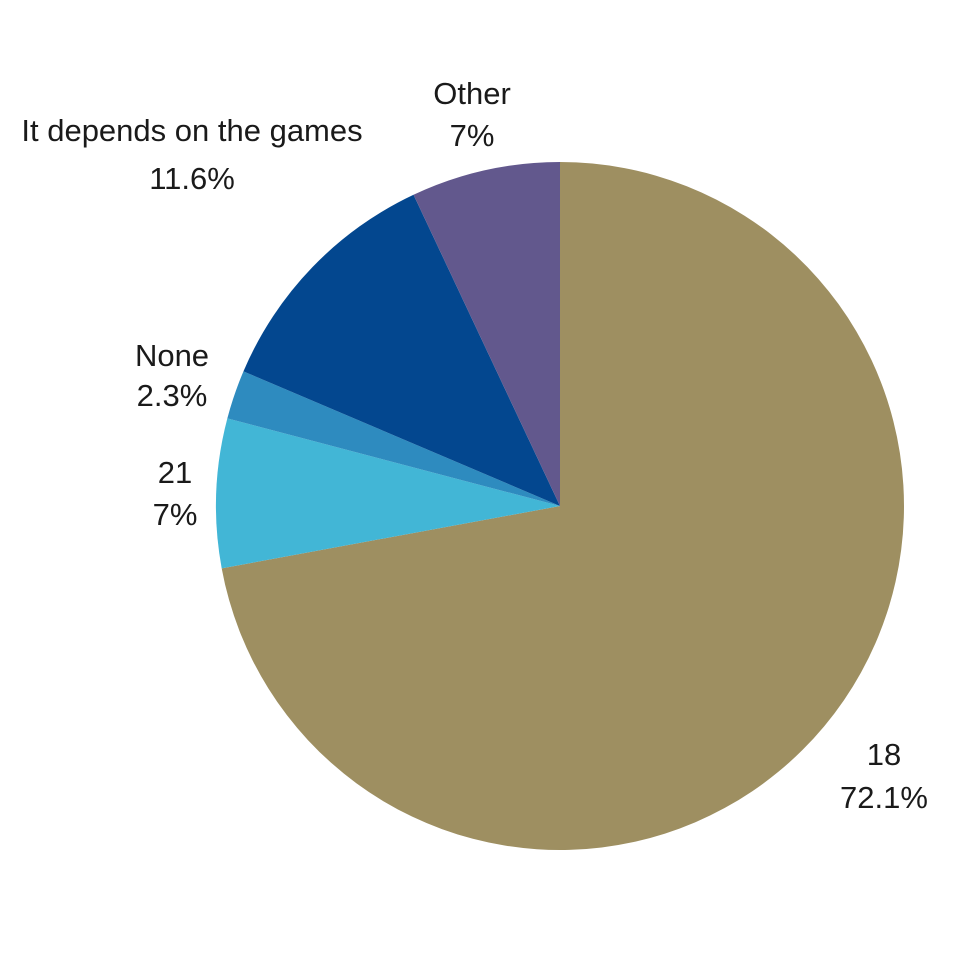 This screenshot has height=959, width=959. I want to click on slice-value-it-depends: 11.6%, so click(192, 178).